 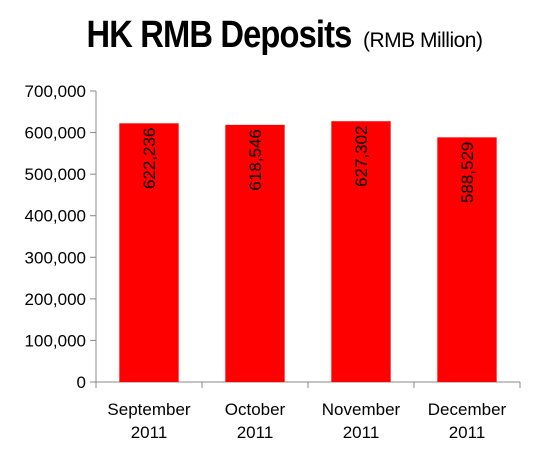 I want to click on data-label: 627,302, so click(x=361, y=155).